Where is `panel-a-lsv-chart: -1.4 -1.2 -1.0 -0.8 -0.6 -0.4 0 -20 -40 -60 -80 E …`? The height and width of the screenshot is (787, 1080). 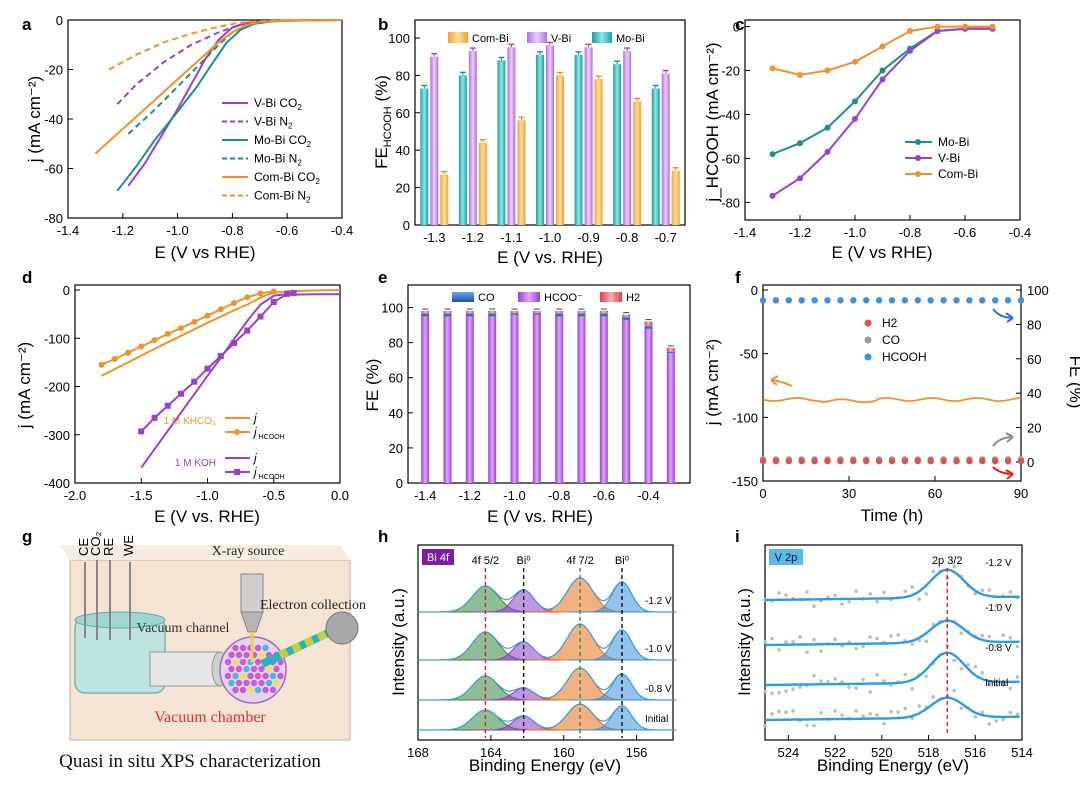 panel-a-lsv-chart: -1.4 -1.2 -1.0 -0.8 -0.6 -0.4 0 -20 -40 -60 -80 E … is located at coordinates (189, 137).